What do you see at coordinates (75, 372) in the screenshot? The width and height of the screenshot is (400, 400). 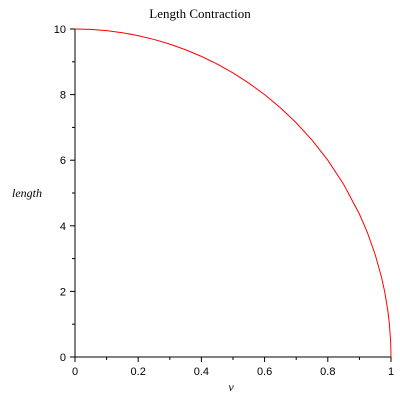 I see `x-tick-label: 0` at bounding box center [75, 372].